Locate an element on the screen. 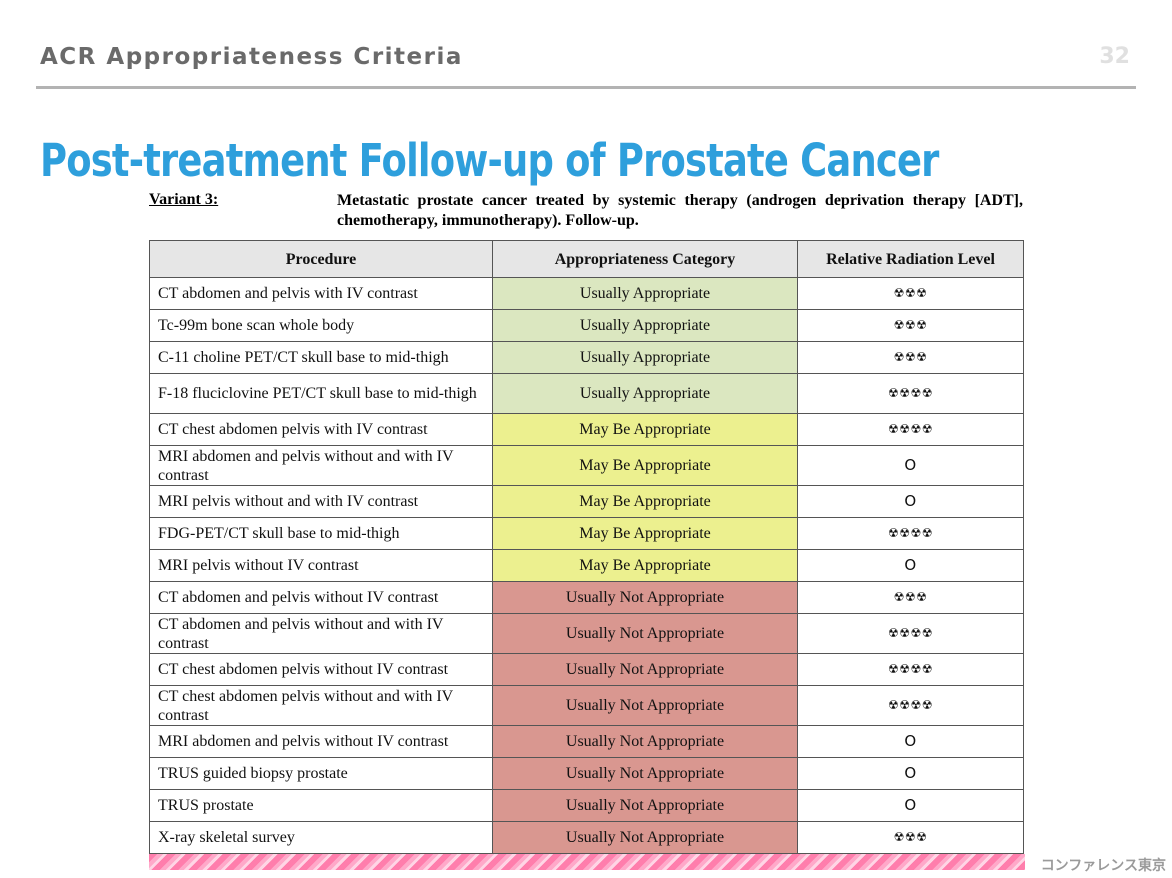  procedure-cell: MRI pelvis without IV contrast is located at coordinates (321, 565).